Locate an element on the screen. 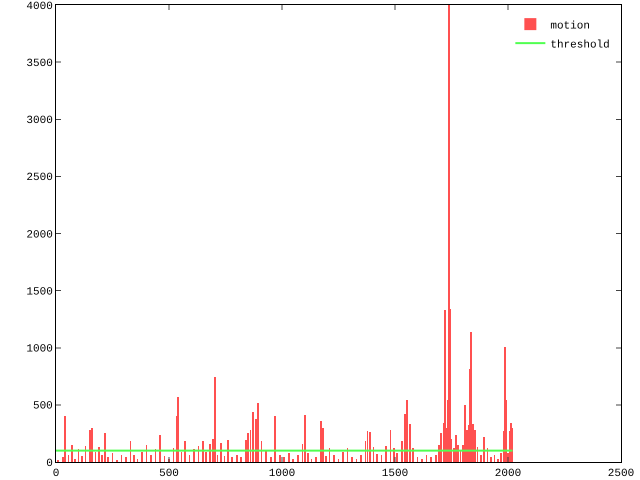  x-tick-label: 2500 is located at coordinates (621, 474).